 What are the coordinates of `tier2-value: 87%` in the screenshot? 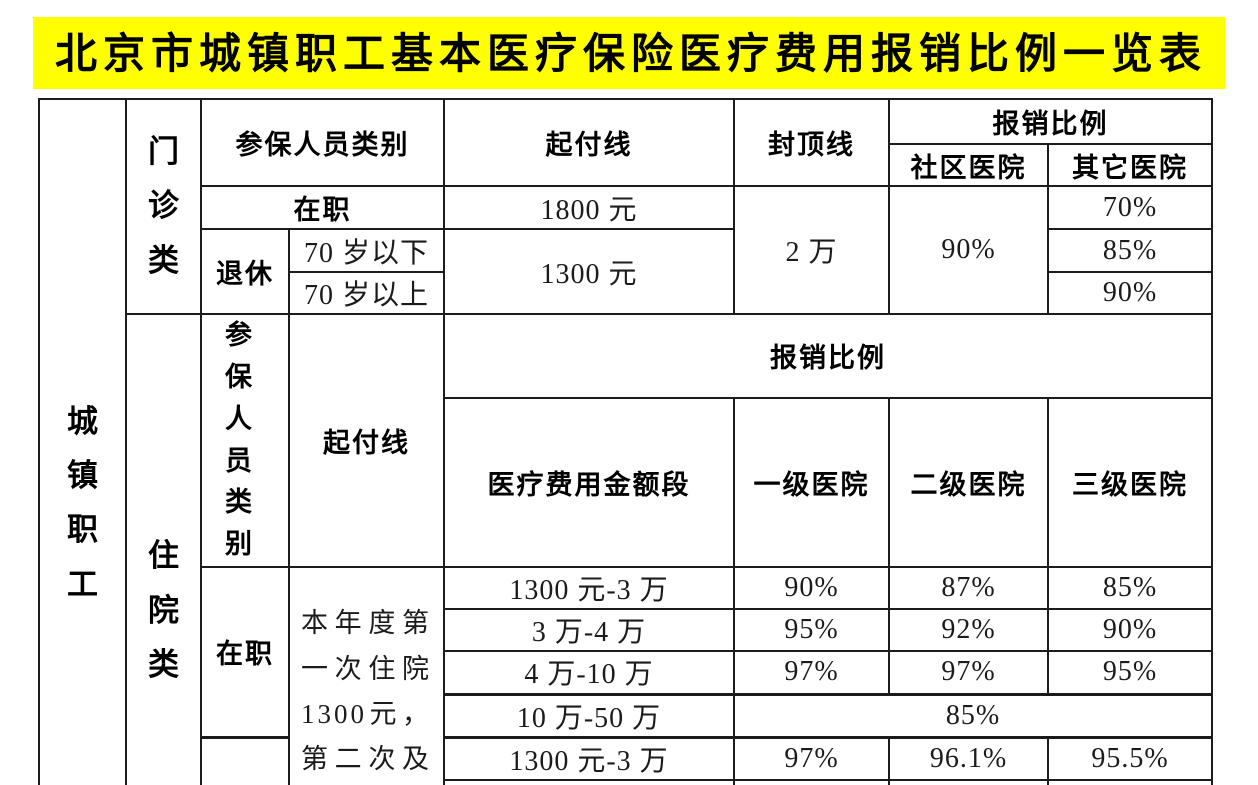 It's located at (968, 588).